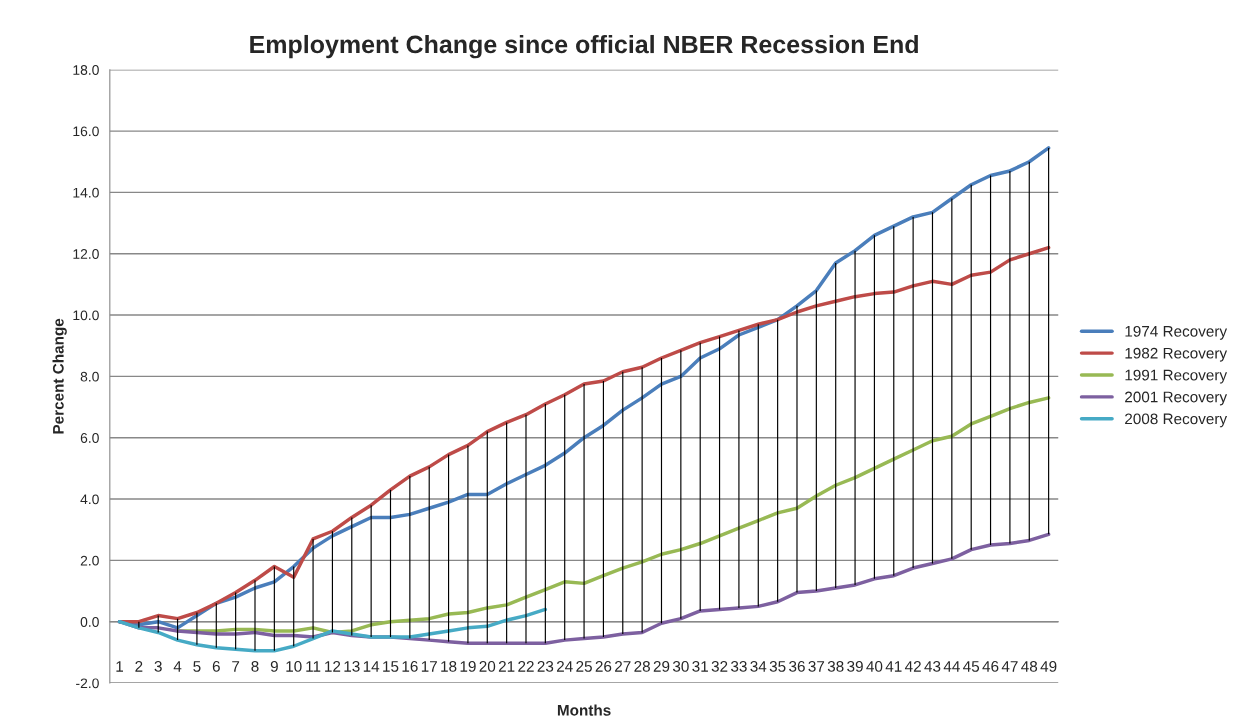  Describe the element at coordinates (1029, 666) in the screenshot. I see `x-tick-label: 48` at that location.